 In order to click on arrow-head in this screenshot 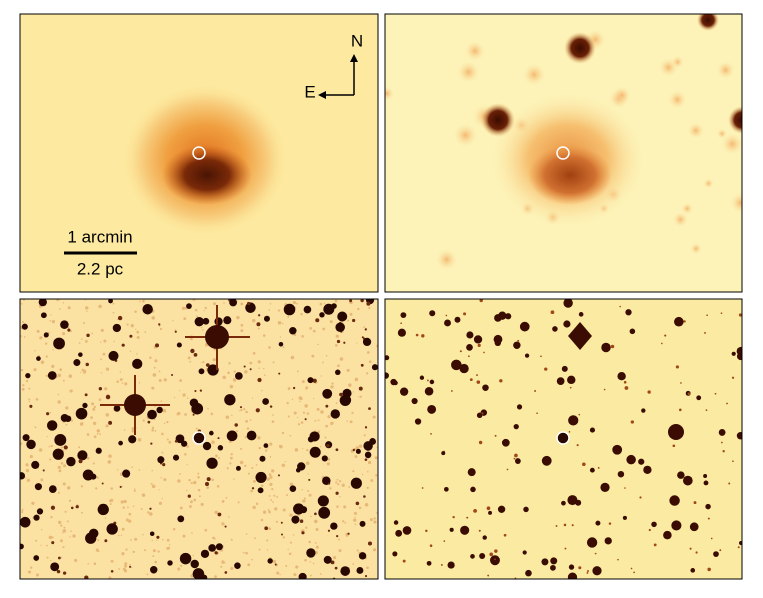, I will do `click(354, 58)`.